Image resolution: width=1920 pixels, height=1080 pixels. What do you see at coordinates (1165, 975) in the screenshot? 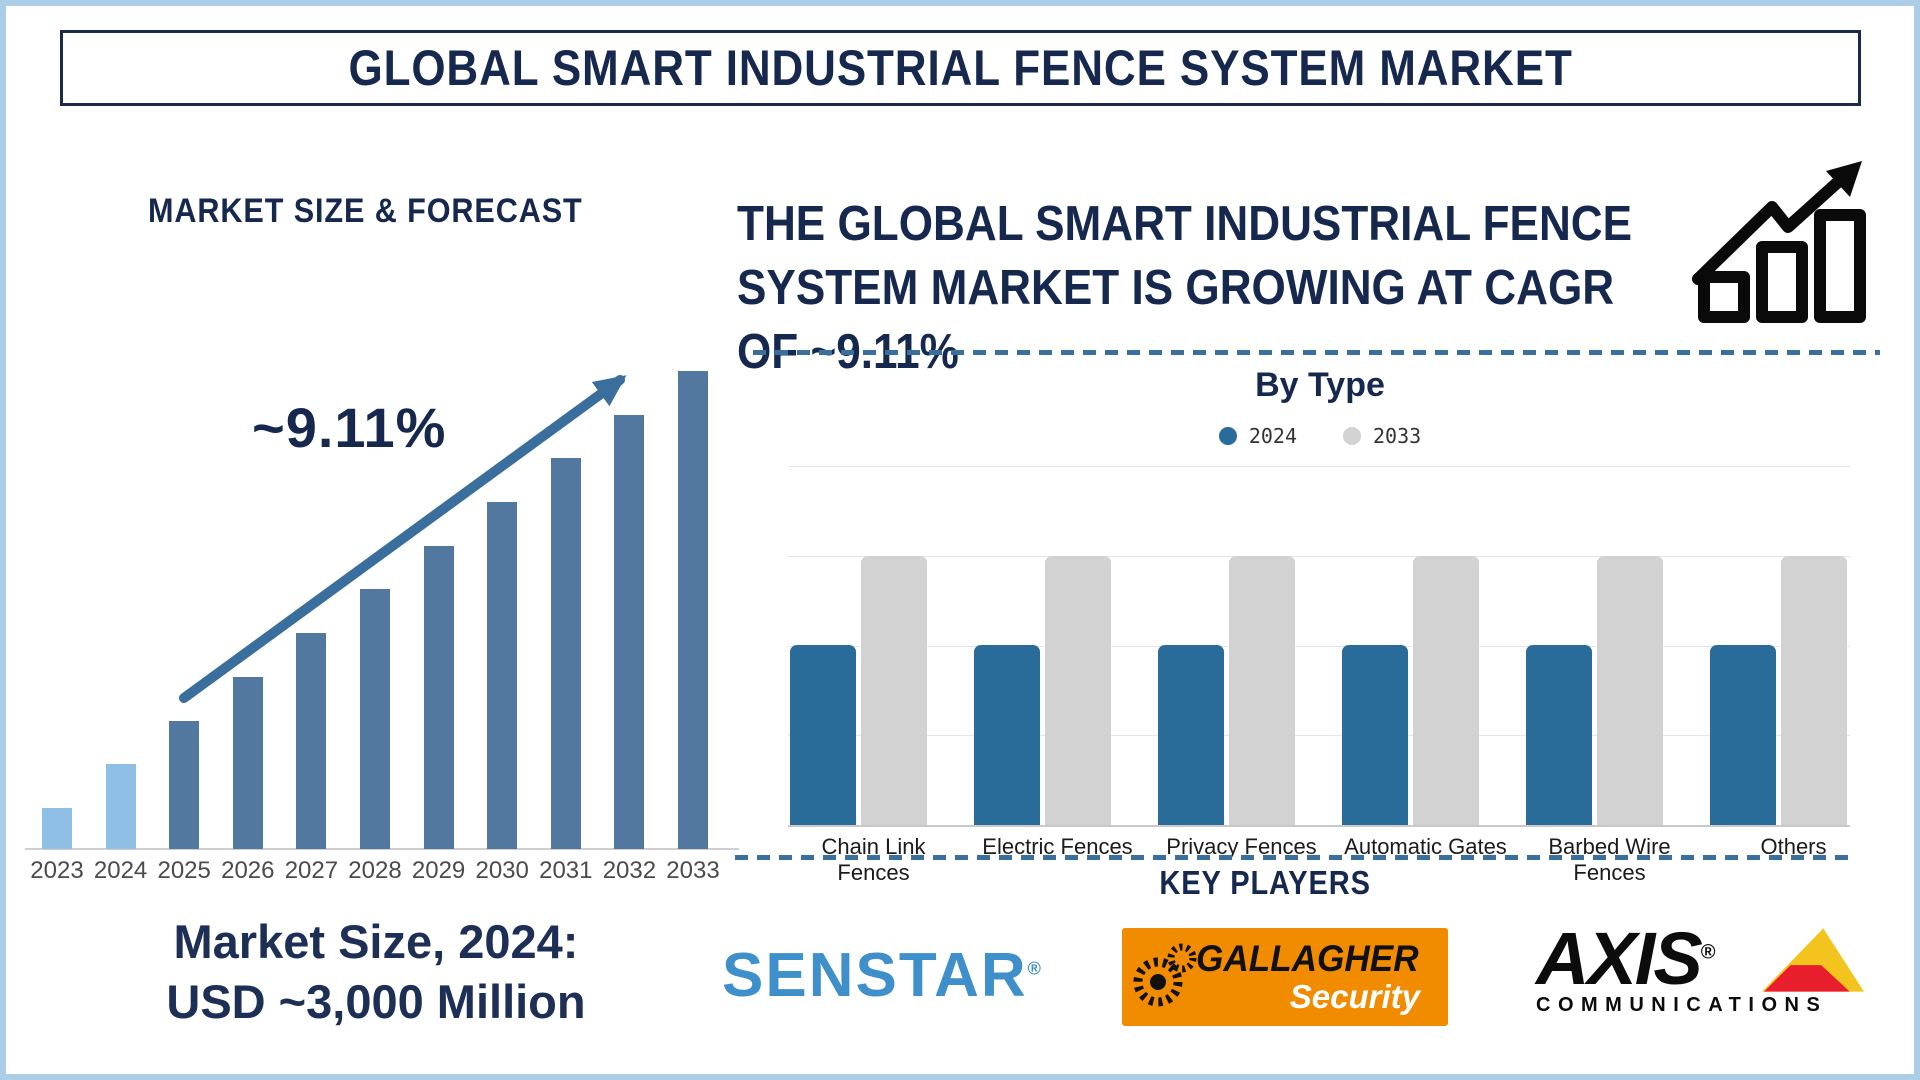
I see `gear-icon` at bounding box center [1165, 975].